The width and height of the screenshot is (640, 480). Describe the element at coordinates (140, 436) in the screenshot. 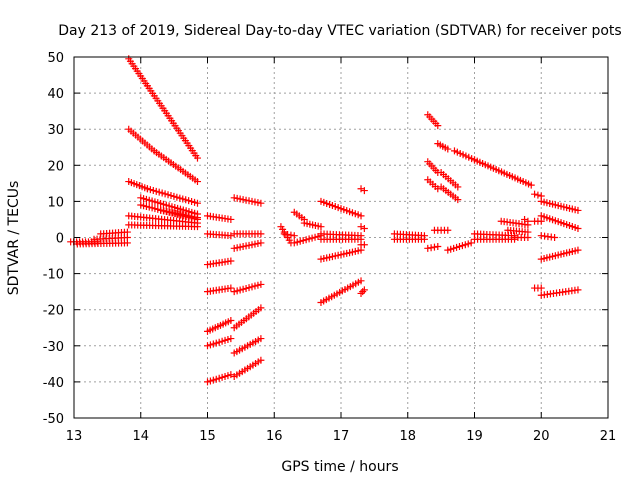

I see `x-tick-label: 14` at that location.